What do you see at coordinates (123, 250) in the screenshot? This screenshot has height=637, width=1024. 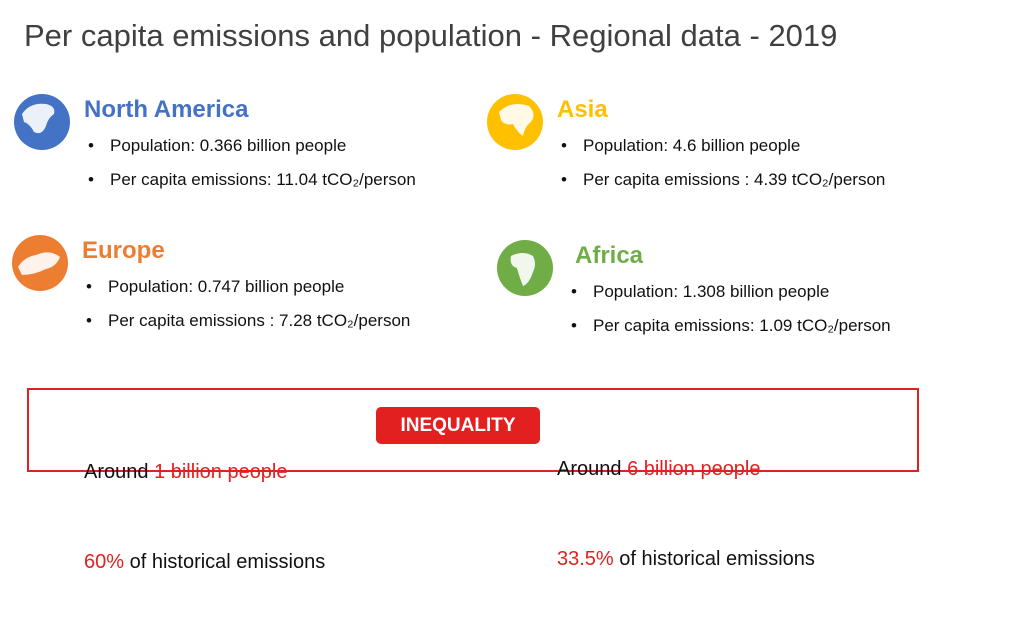 I see `region-name: Europe` at bounding box center [123, 250].